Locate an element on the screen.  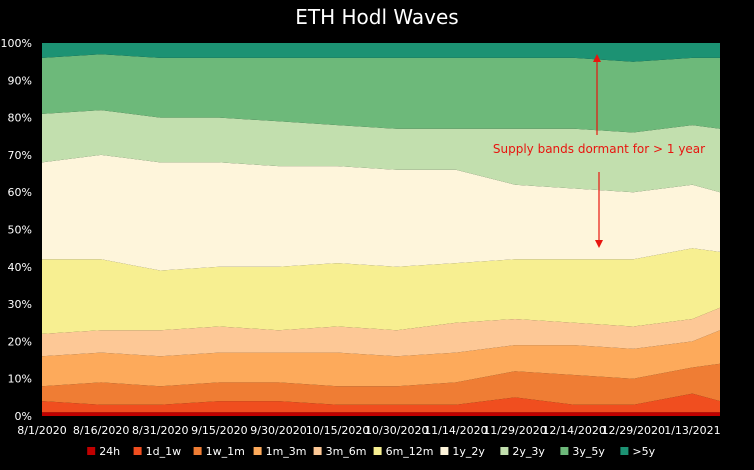
legend-label-3y_5y: 3y_5y is located at coordinates (588, 451).